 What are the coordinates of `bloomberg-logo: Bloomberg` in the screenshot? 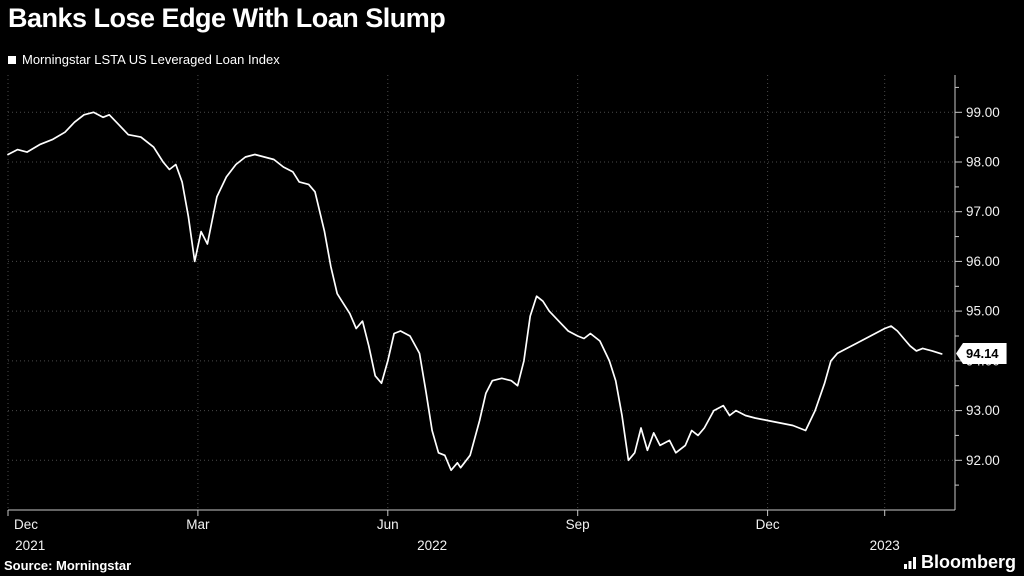 It's located at (959, 562).